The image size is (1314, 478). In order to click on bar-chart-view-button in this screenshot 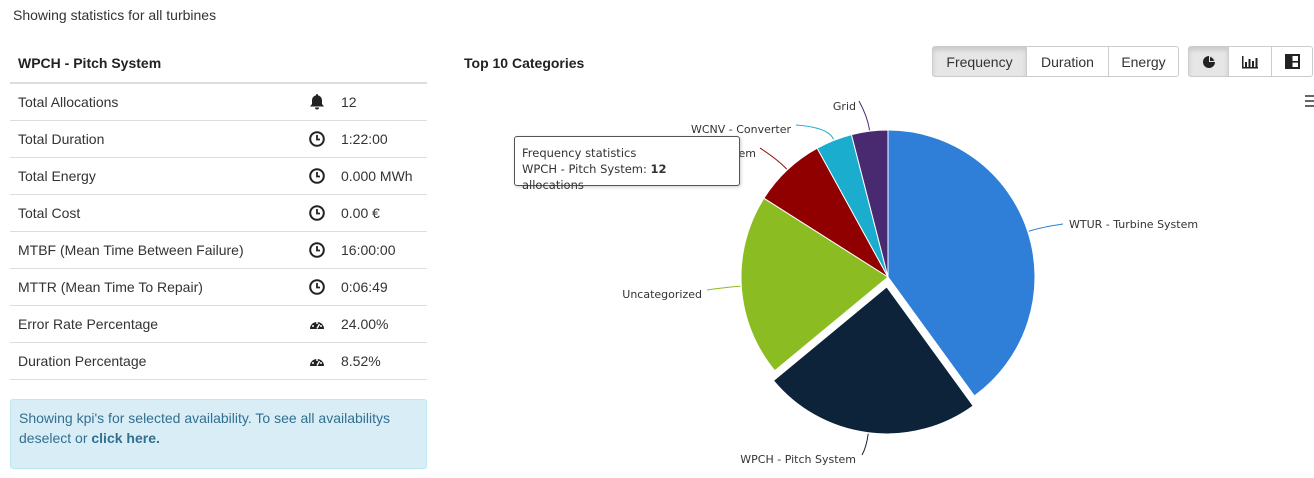, I will do `click(1250, 61)`.